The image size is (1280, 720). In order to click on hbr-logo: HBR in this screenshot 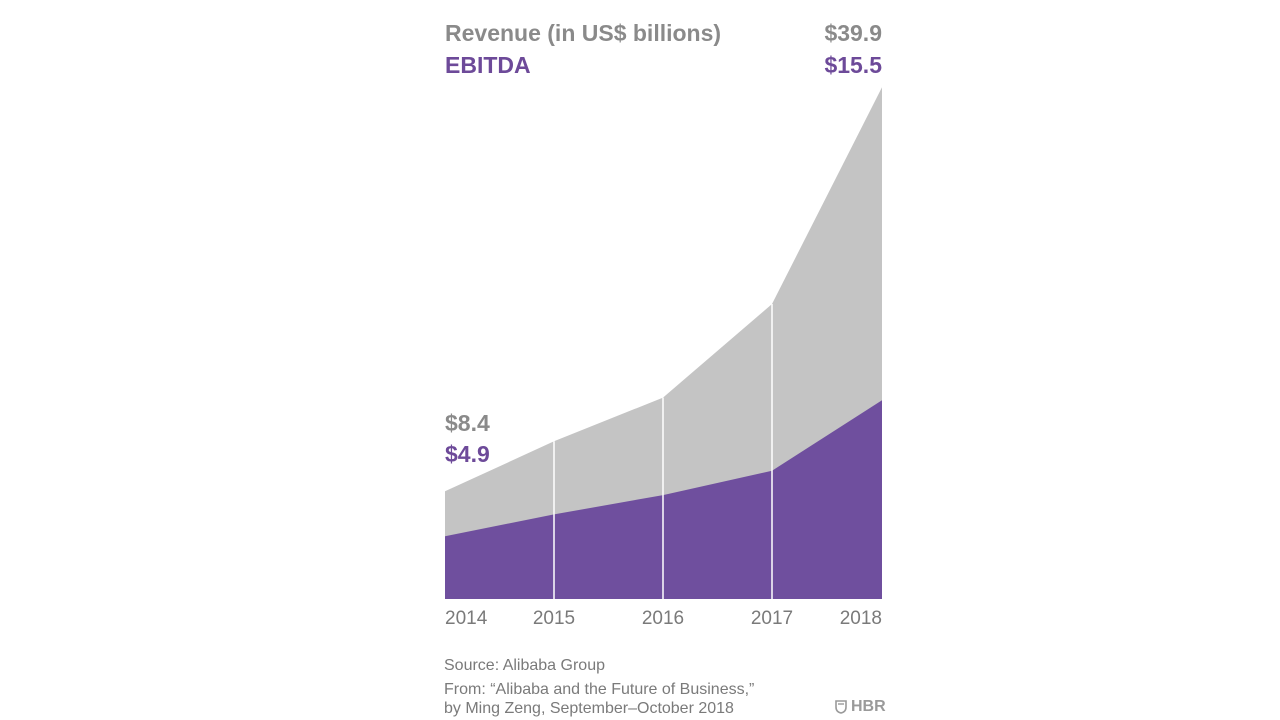, I will do `click(860, 707)`.